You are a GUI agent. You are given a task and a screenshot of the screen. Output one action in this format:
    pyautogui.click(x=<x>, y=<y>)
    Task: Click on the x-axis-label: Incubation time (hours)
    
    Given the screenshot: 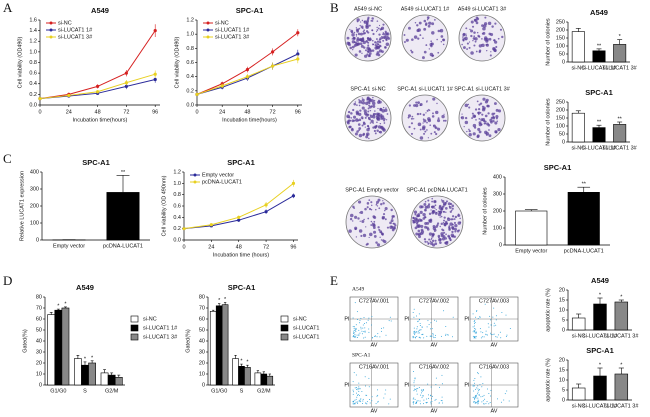 What is the action you would take?
    pyautogui.click(x=241, y=255)
    